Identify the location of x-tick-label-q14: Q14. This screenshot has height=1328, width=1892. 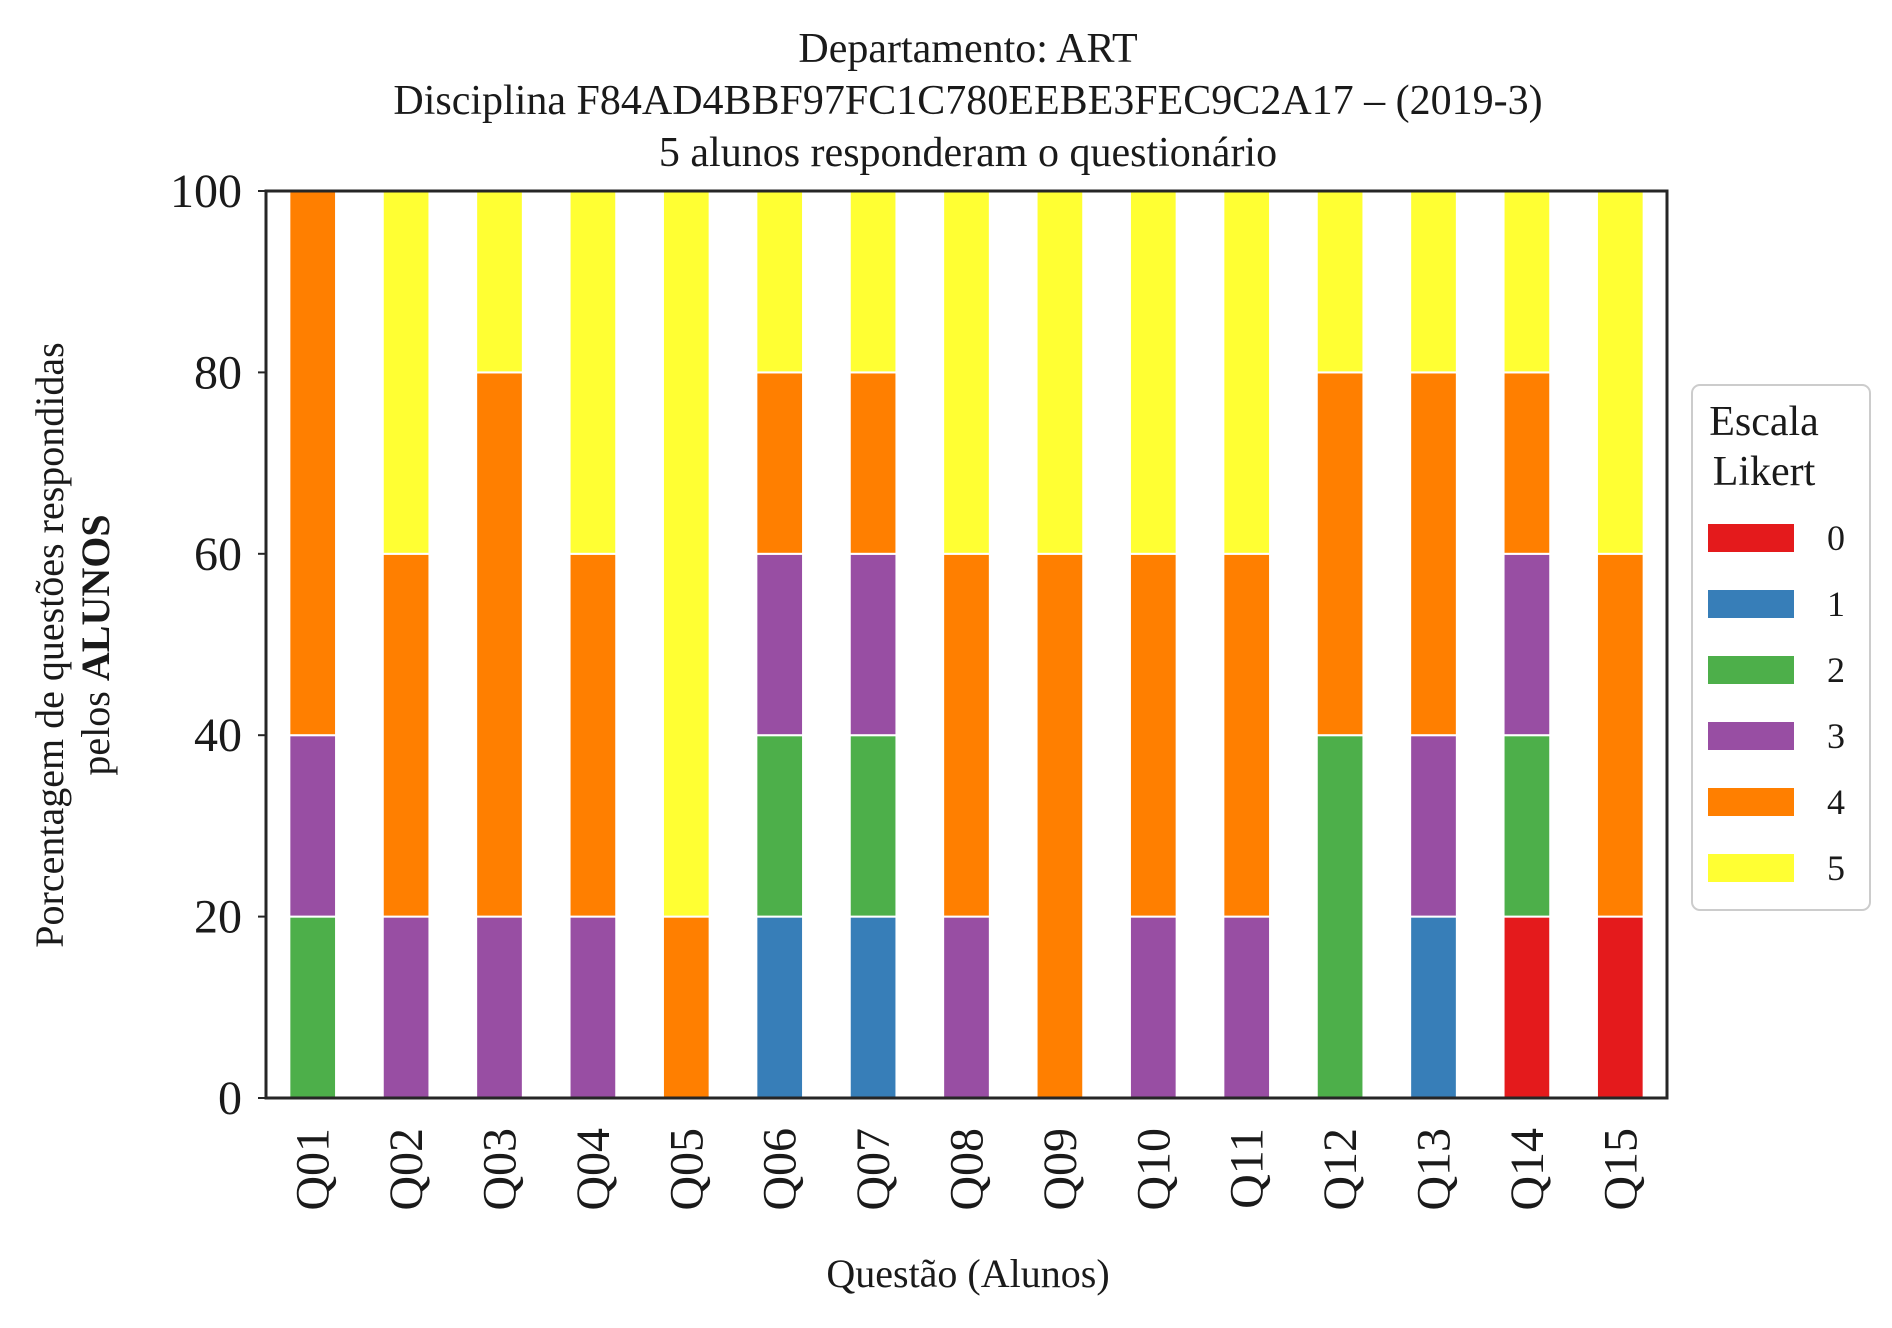
(1527, 1169).